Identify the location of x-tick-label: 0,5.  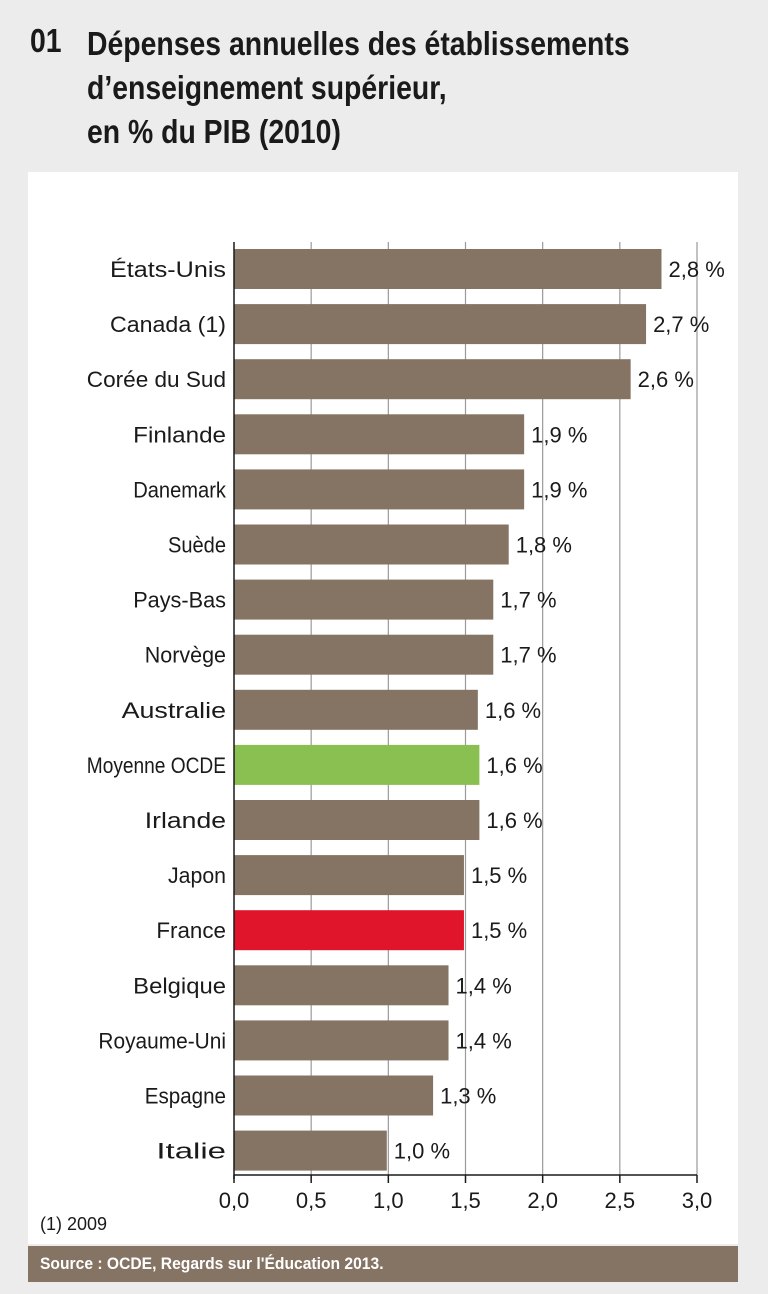
(311, 1200).